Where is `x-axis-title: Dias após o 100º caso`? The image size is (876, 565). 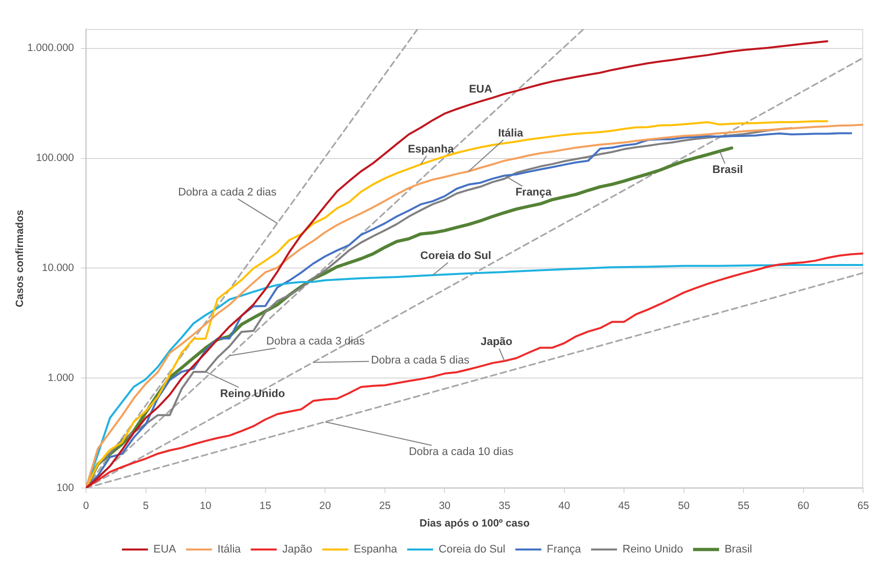 x-axis-title: Dias após o 100º caso is located at coordinates (475, 524).